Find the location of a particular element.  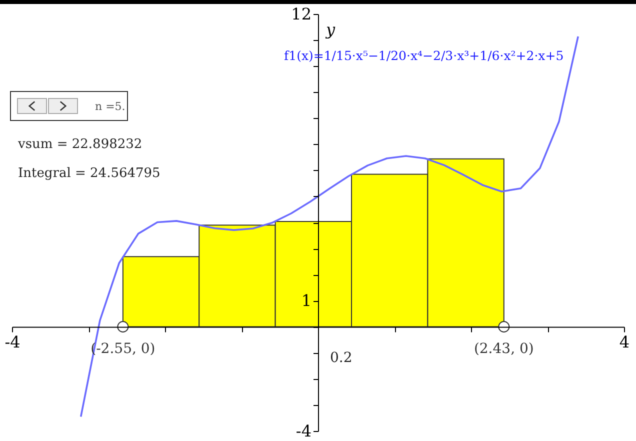

y-axis-title: y is located at coordinates (330, 29).